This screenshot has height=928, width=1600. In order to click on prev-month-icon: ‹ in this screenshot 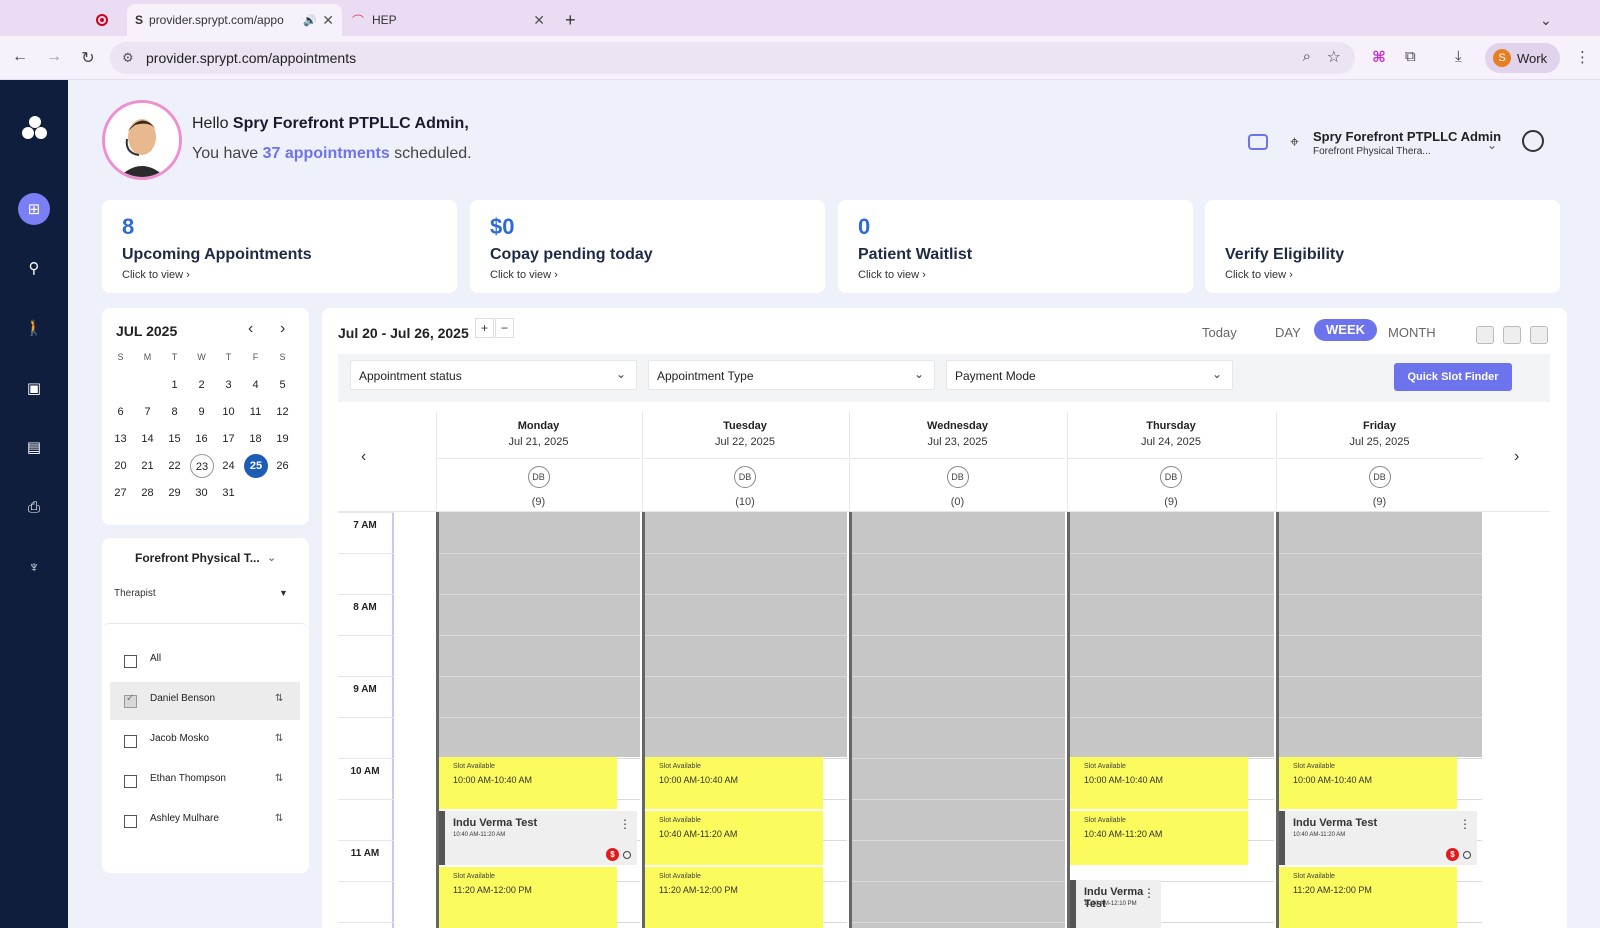, I will do `click(251, 328)`.